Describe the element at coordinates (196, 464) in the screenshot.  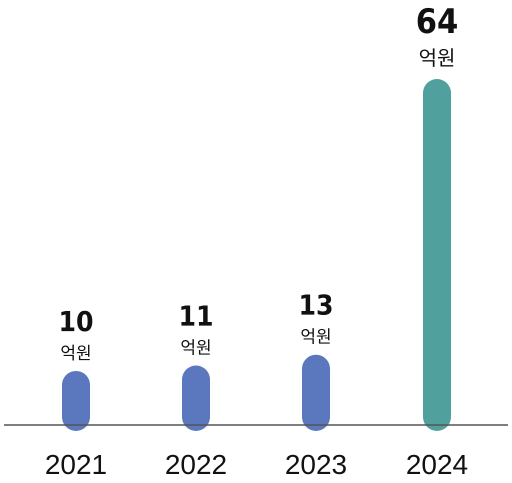
I see `x-tick-label-2022: 2022` at that location.